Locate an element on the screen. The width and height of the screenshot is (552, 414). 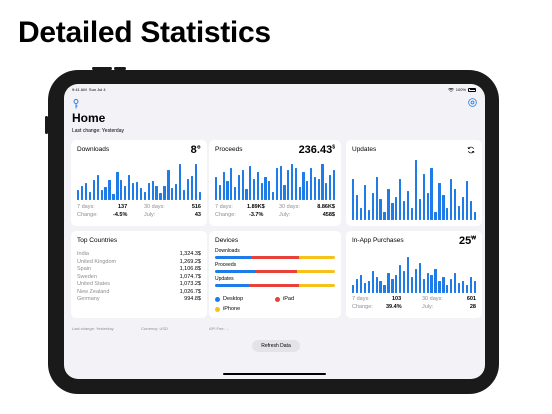
top-countries-title: Top Countries is located at coordinates (97, 240).